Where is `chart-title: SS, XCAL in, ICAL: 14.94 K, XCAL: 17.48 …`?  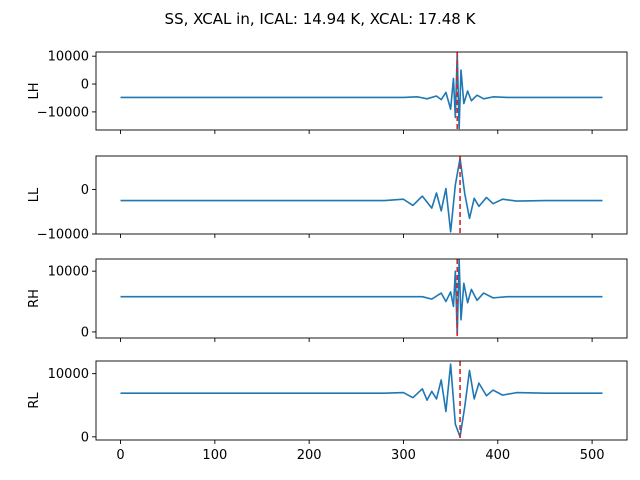
chart-title: SS, XCAL in, ICAL: 14.94 K, XCAL: 17.48 … is located at coordinates (321, 19).